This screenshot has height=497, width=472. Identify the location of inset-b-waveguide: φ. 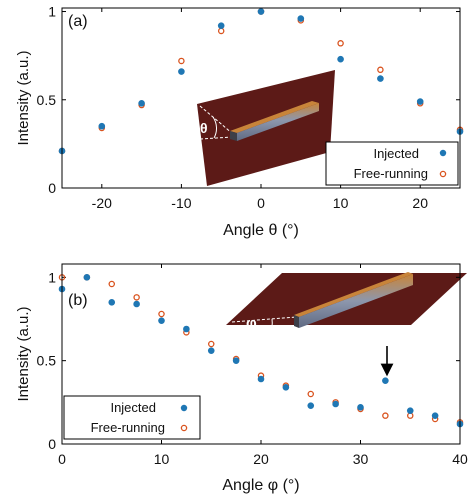
(346, 302).